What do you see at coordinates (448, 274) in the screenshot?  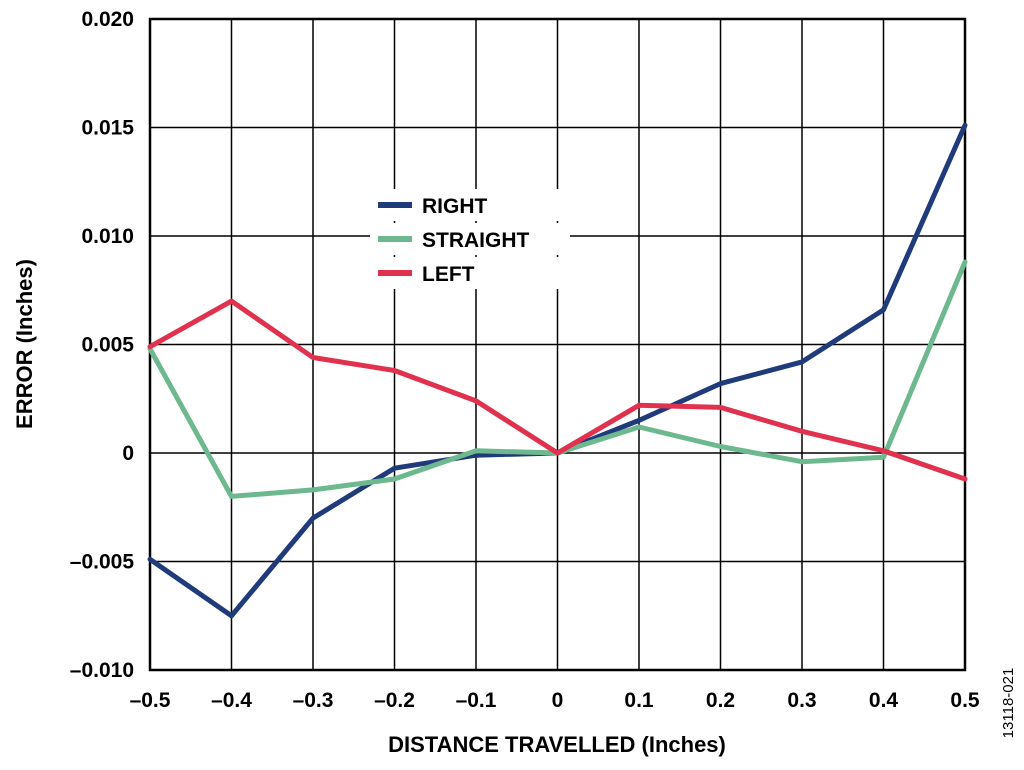 I see `legend-label: LEFT` at bounding box center [448, 274].